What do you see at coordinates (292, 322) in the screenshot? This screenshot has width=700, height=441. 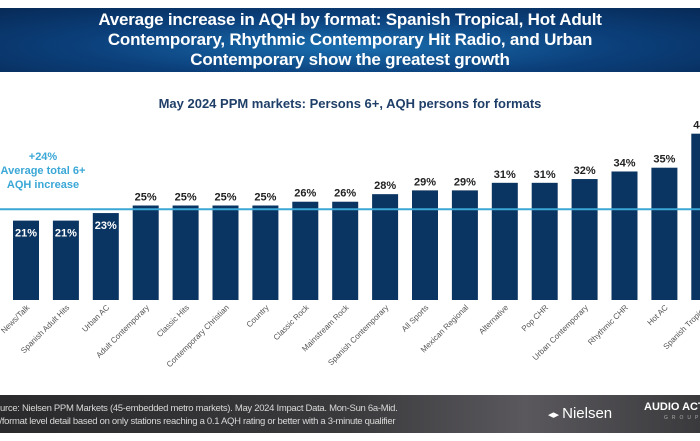 I see `category-label: Classic Rock` at bounding box center [292, 322].